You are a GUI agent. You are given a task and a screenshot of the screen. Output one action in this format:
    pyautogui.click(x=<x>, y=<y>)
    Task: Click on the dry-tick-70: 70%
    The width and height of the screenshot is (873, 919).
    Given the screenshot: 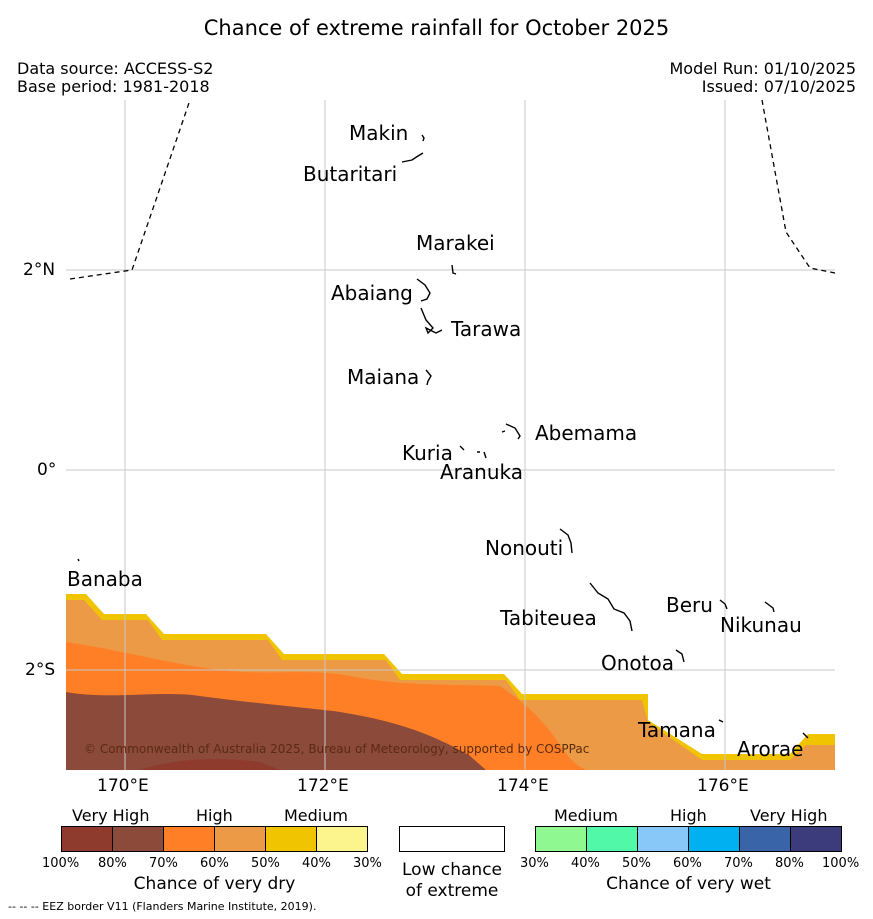 What is the action you would take?
    pyautogui.click(x=163, y=863)
    